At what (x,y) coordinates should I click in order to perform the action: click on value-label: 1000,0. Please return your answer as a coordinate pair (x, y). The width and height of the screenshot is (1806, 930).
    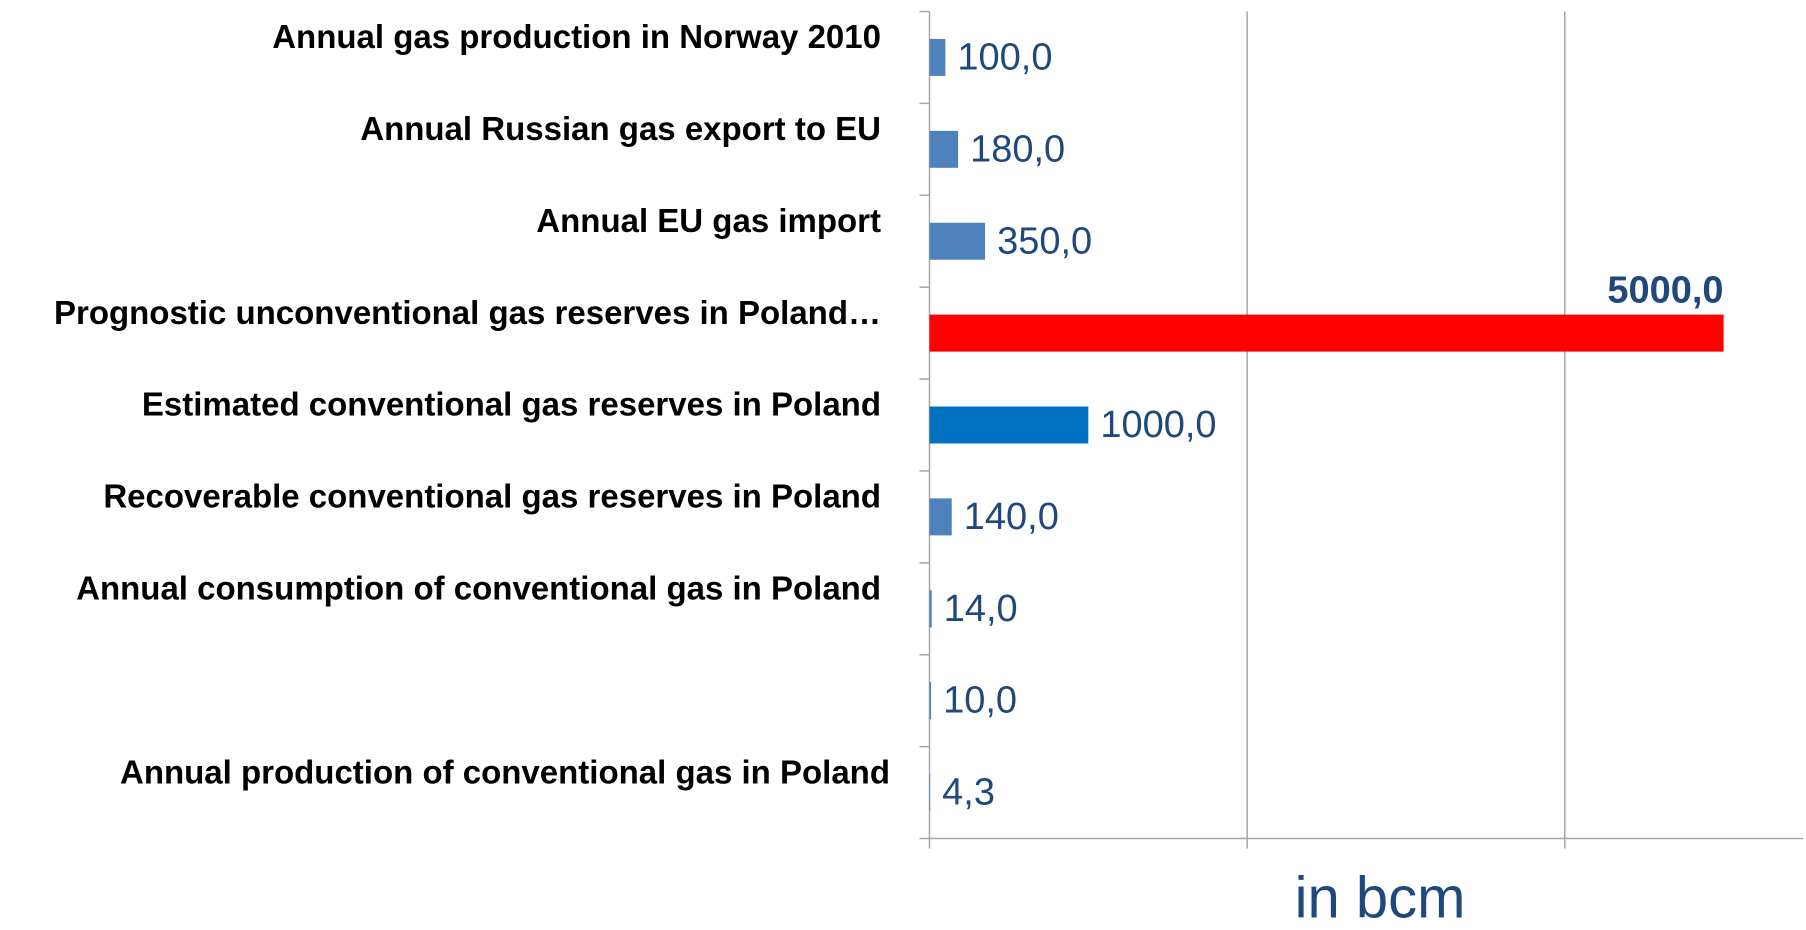
    Looking at the image, I should click on (1158, 425).